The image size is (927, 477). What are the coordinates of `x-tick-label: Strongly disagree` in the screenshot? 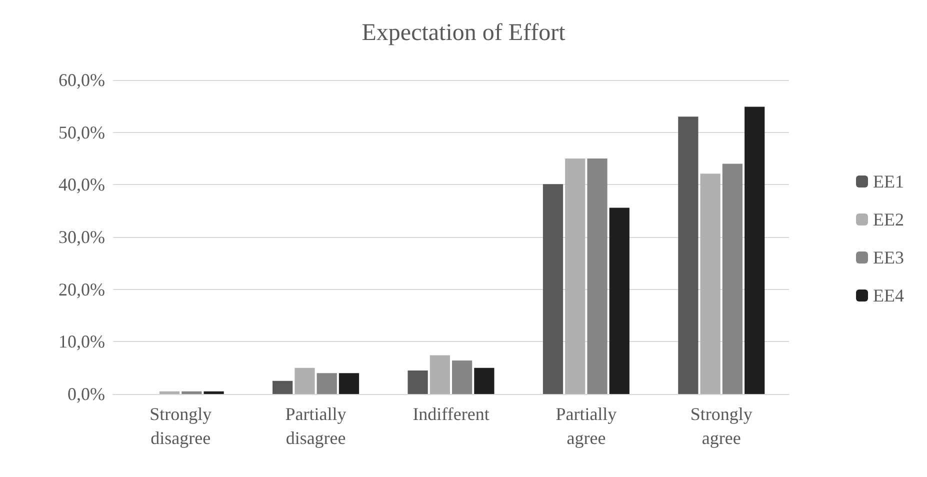 It's located at (181, 426).